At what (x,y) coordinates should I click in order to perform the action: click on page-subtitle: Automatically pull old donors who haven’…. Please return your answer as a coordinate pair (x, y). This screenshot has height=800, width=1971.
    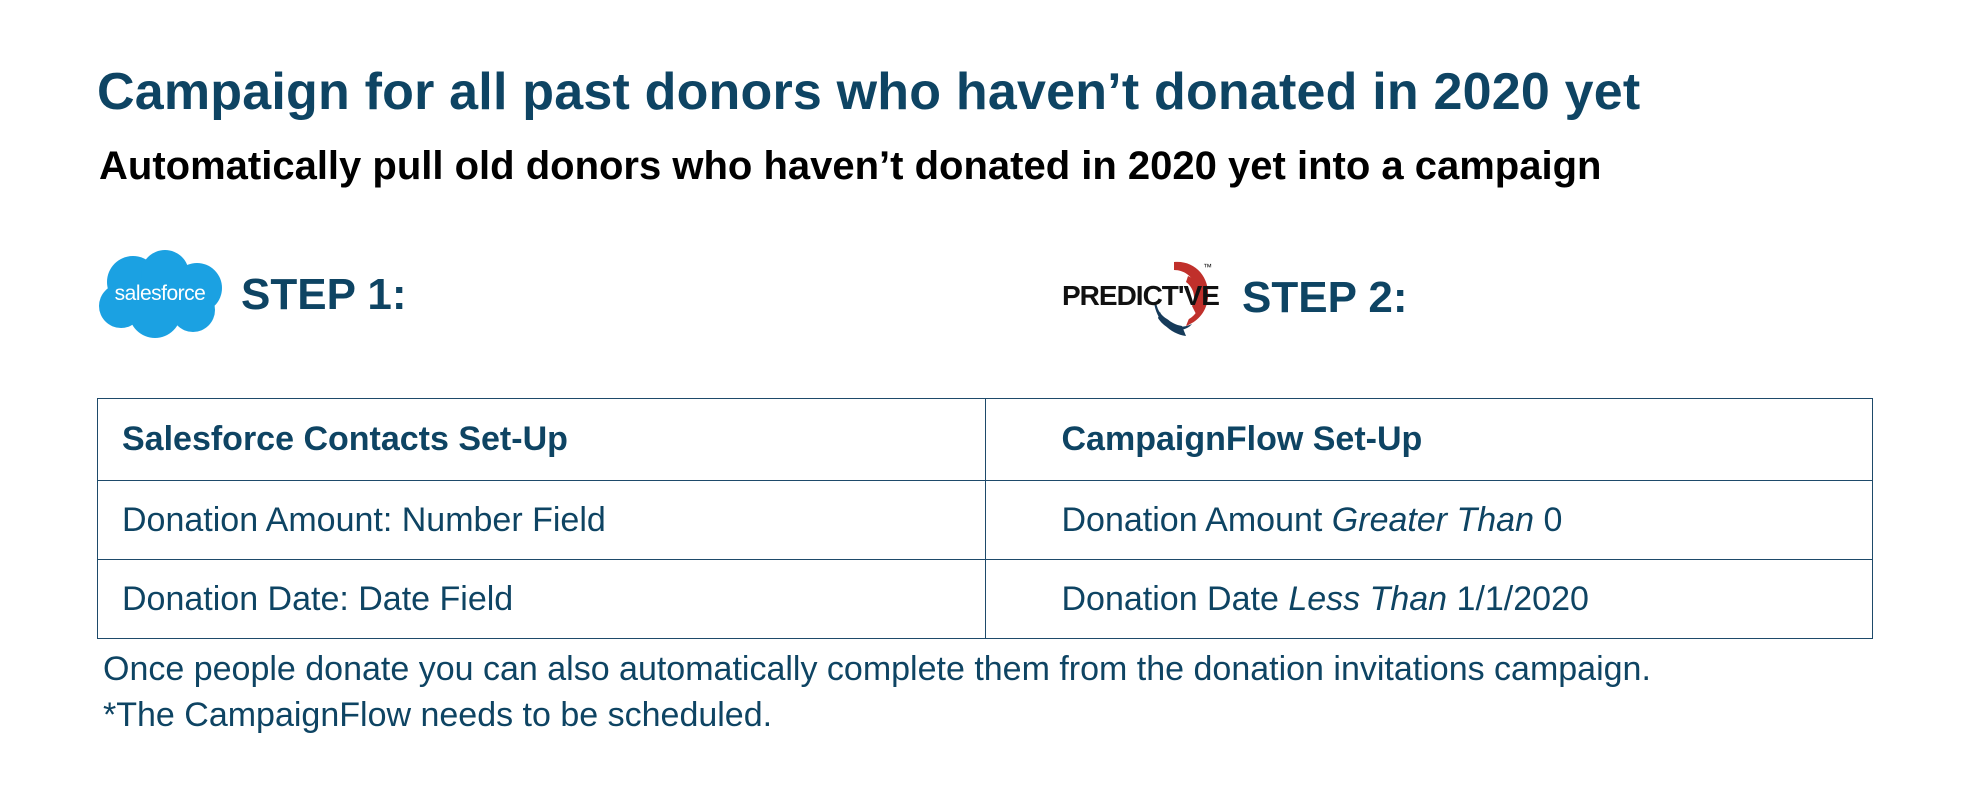
    Looking at the image, I should click on (850, 166).